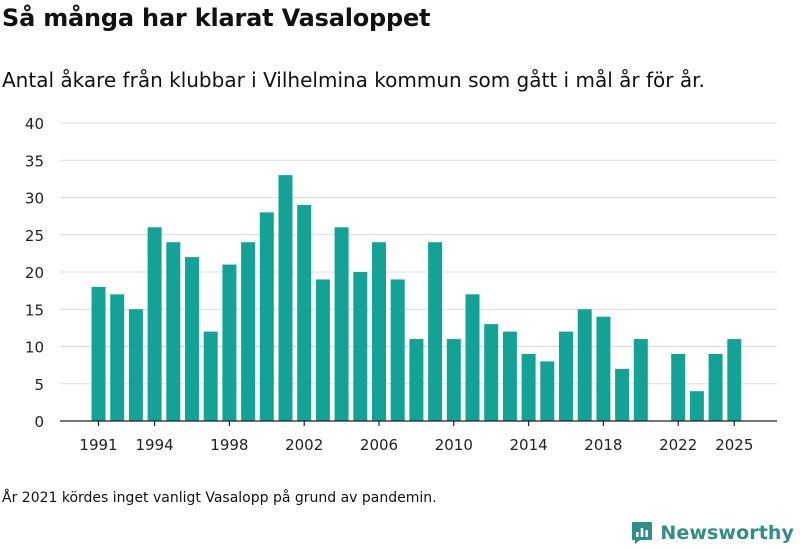 The image size is (800, 550). I want to click on y-tick-label-35: 35, so click(34, 161).